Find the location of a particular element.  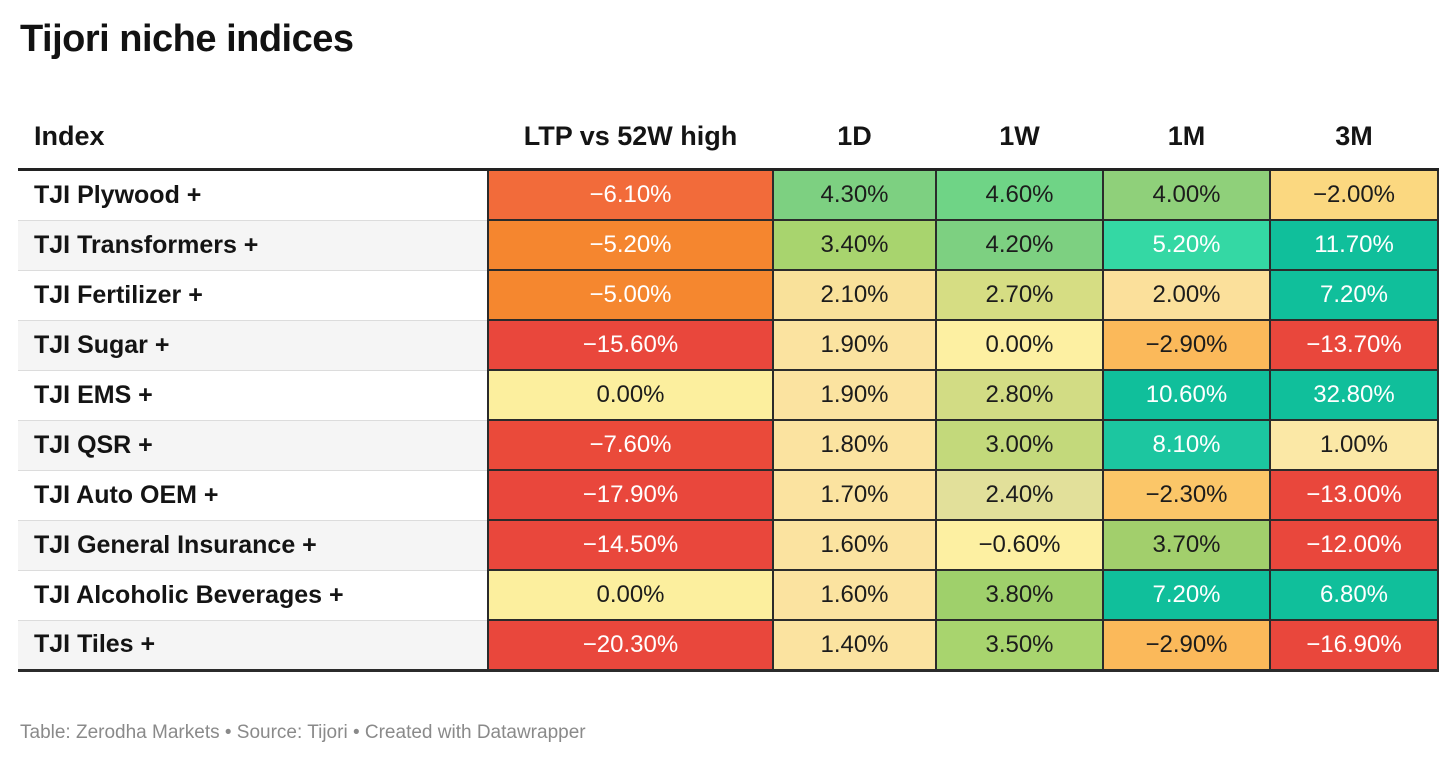

heat-cell: 2.70% is located at coordinates (1019, 295).